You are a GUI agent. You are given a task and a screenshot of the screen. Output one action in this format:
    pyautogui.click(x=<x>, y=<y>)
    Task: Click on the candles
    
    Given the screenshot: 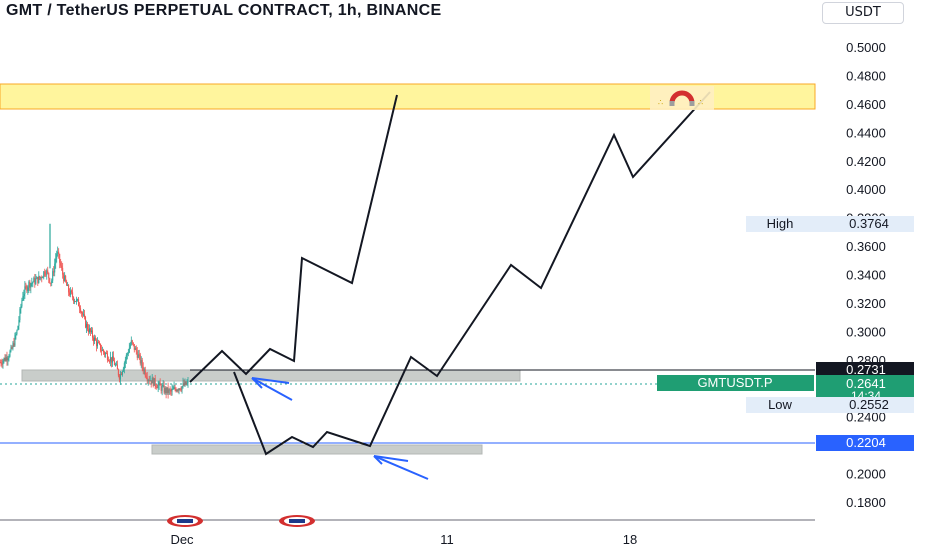 What is the action you would take?
    pyautogui.click(x=94, y=311)
    